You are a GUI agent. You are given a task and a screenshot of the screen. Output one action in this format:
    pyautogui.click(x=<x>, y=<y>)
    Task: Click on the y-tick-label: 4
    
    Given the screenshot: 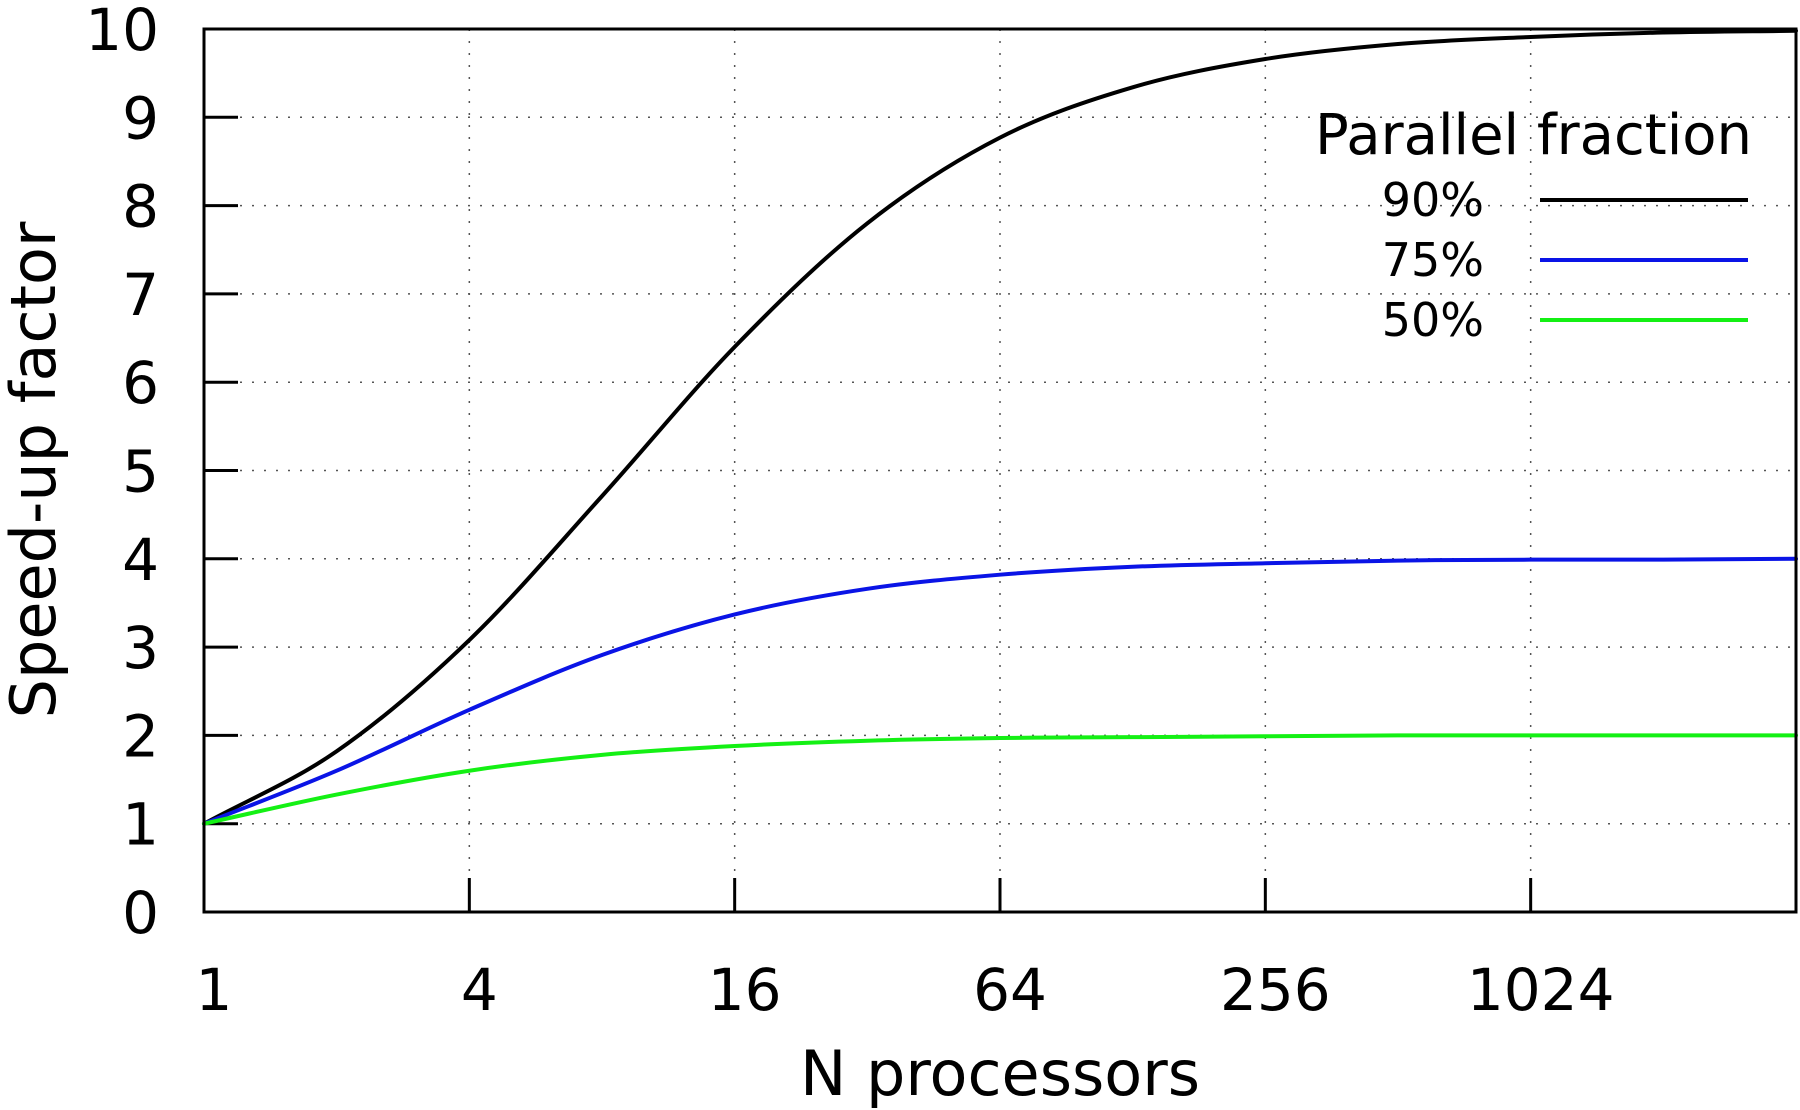 What is the action you would take?
    pyautogui.click(x=140, y=560)
    